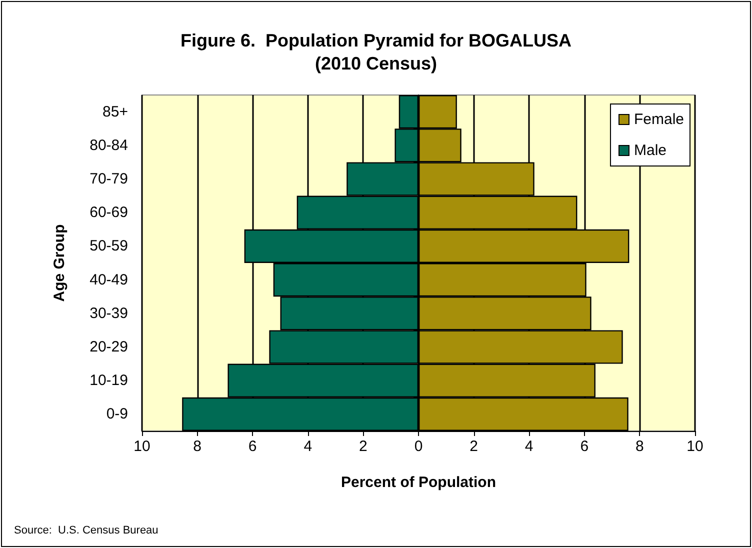 The width and height of the screenshot is (752, 548). Describe the element at coordinates (109, 347) in the screenshot. I see `y-tick-label: 20-29` at that location.